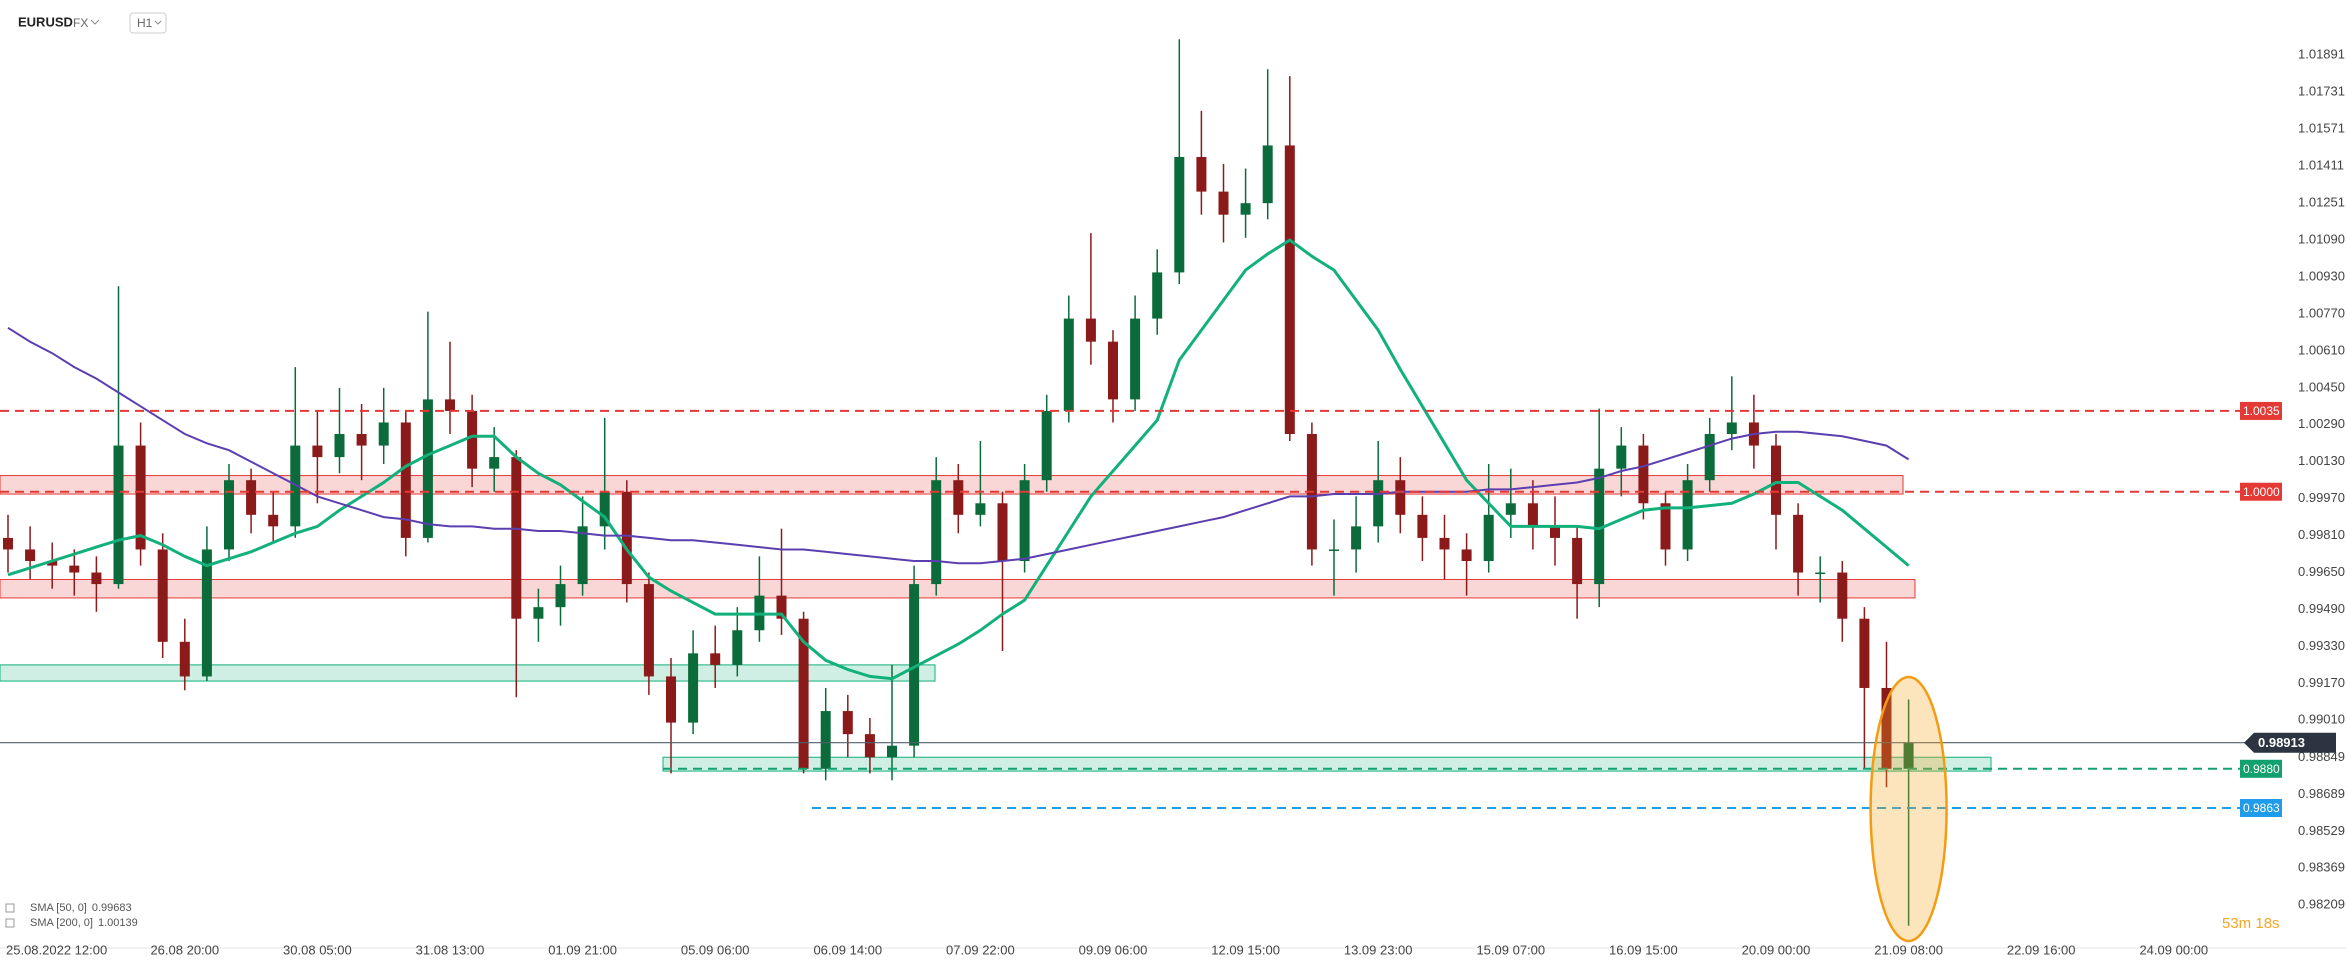 Image resolution: width=2346 pixels, height=968 pixels. I want to click on x-tick-label: 15.09 07:00, so click(1510, 949).